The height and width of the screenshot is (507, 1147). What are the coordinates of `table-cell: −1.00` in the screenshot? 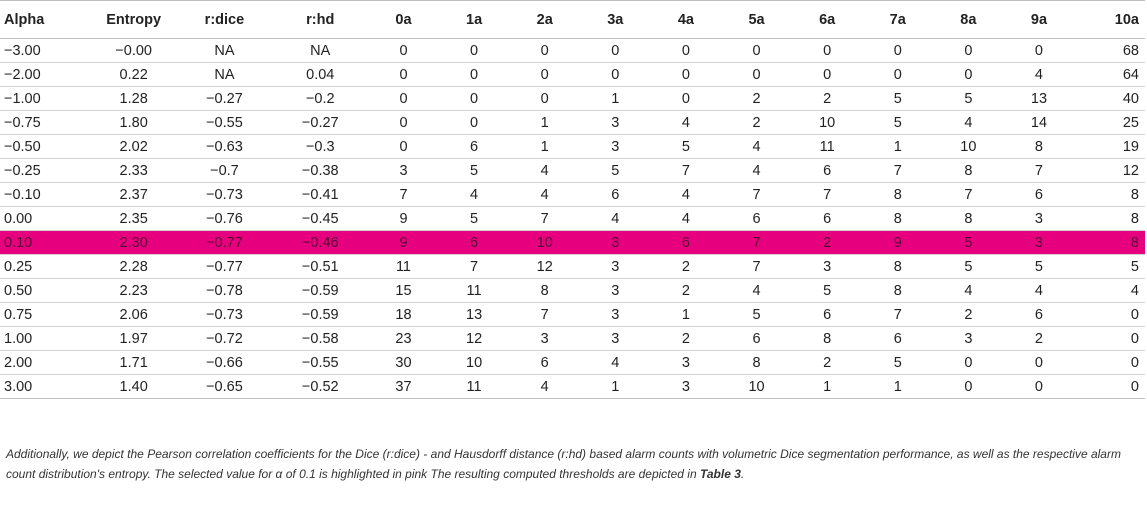 It's located at (22, 98).